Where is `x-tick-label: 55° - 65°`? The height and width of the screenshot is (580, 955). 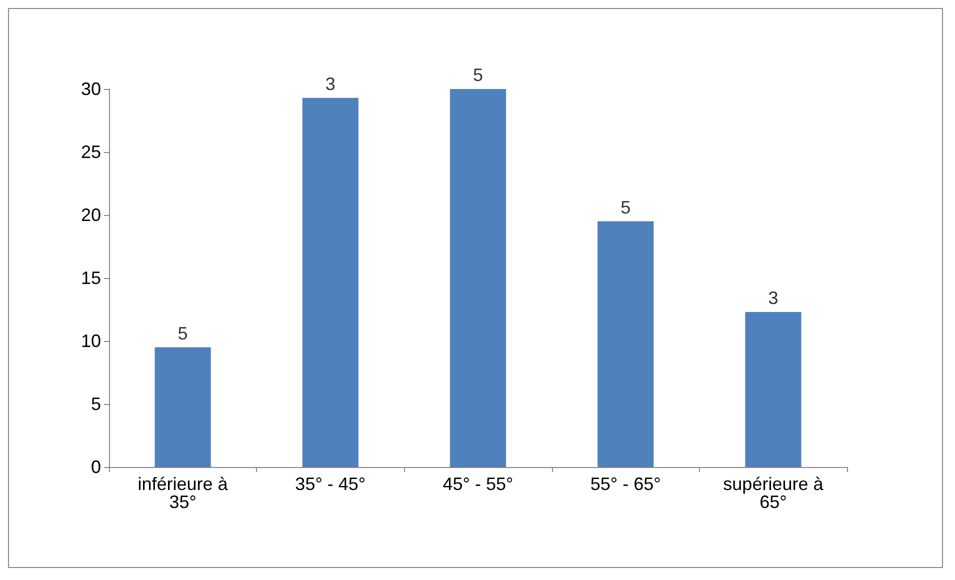
x-tick-label: 55° - 65° is located at coordinates (625, 484).